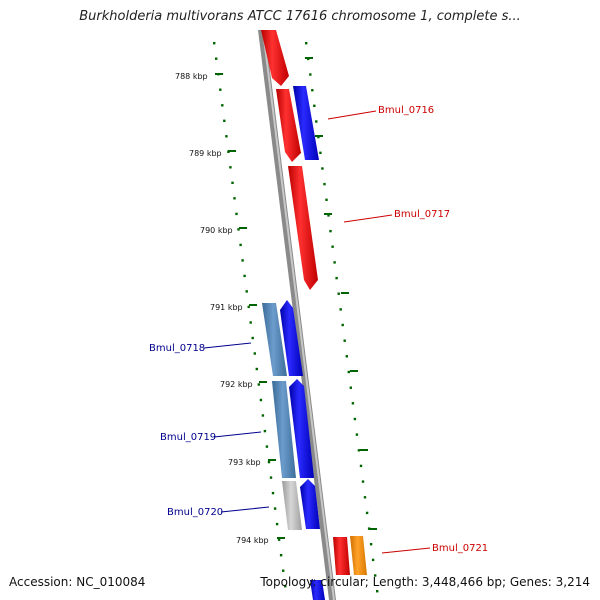  I want to click on gene-bmul-0720-pseudo, so click(292, 505).